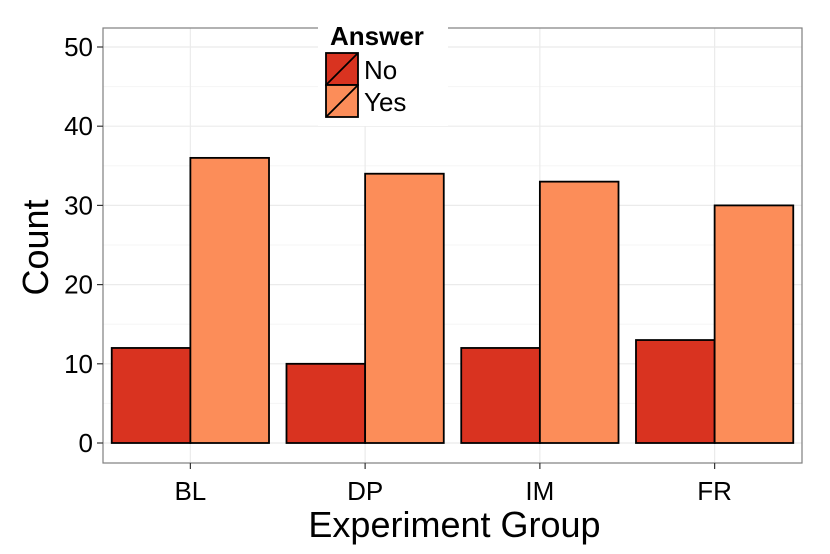 This screenshot has width=830, height=554. Describe the element at coordinates (675, 391) in the screenshot. I see `bar-fr-no` at that location.